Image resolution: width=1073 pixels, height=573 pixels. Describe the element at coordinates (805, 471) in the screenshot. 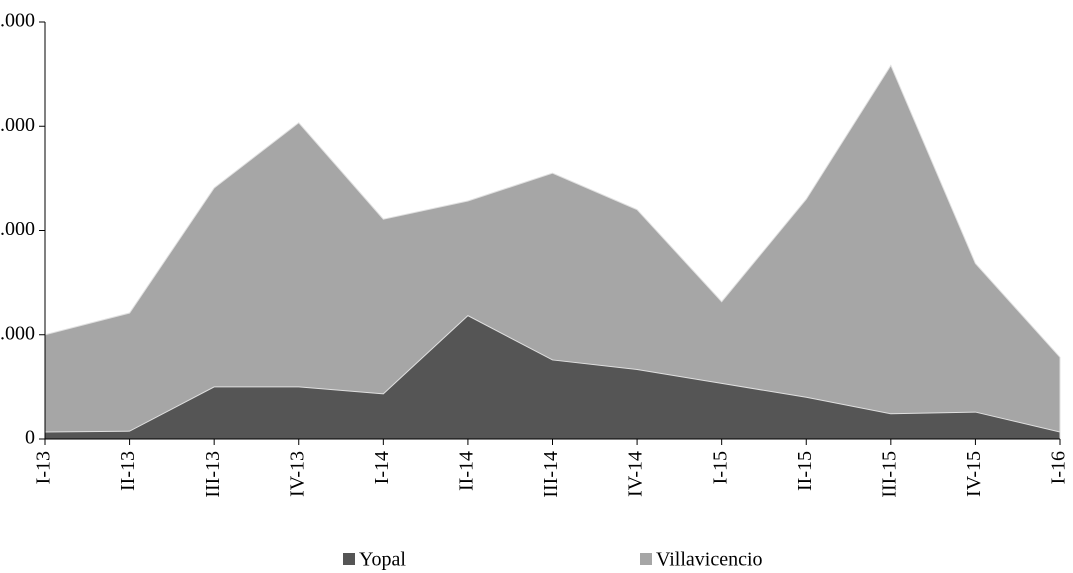

I see `x-tick-label: II-15` at that location.